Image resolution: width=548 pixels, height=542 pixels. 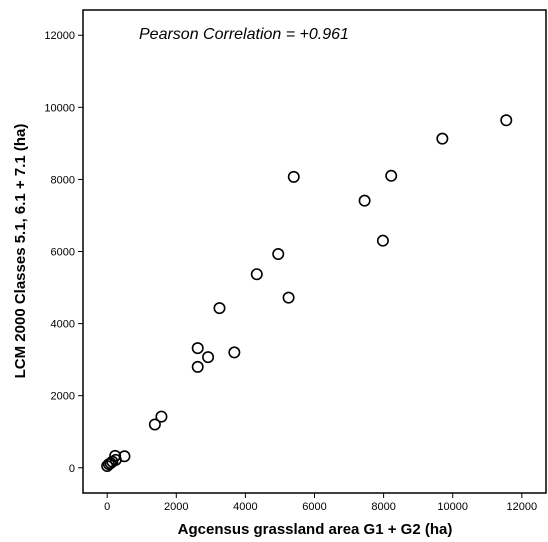 What do you see at coordinates (59, 108) in the screenshot?
I see `y-tick-label: 10000` at bounding box center [59, 108].